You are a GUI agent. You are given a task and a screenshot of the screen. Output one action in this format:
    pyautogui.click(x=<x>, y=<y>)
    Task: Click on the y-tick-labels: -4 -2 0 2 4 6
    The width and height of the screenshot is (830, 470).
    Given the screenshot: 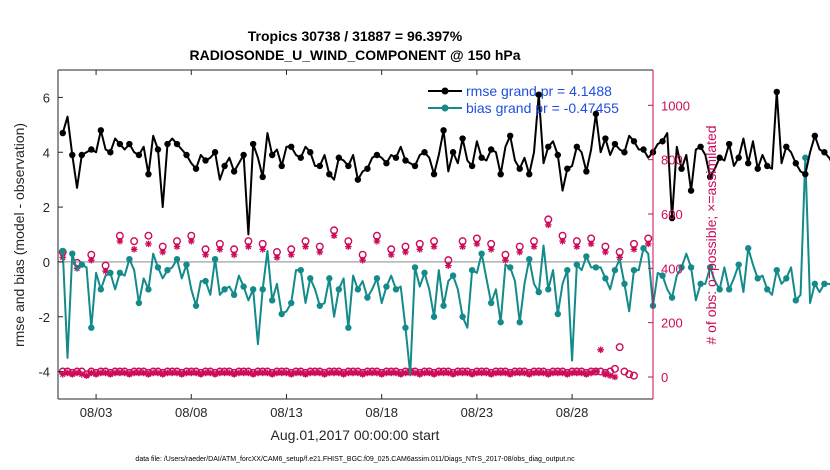 What is the action you would take?
    pyautogui.click(x=44, y=234)
    